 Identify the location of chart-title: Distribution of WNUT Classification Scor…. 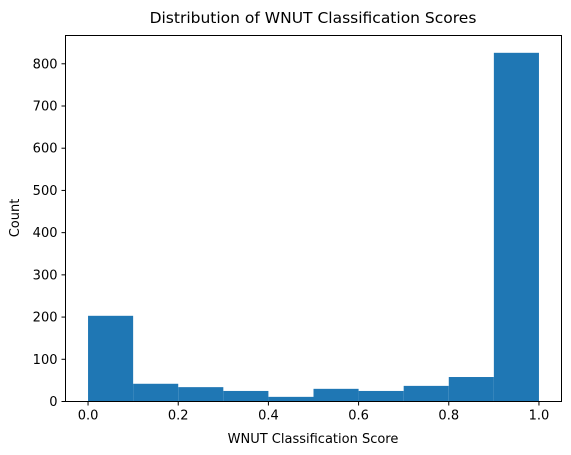
(313, 18).